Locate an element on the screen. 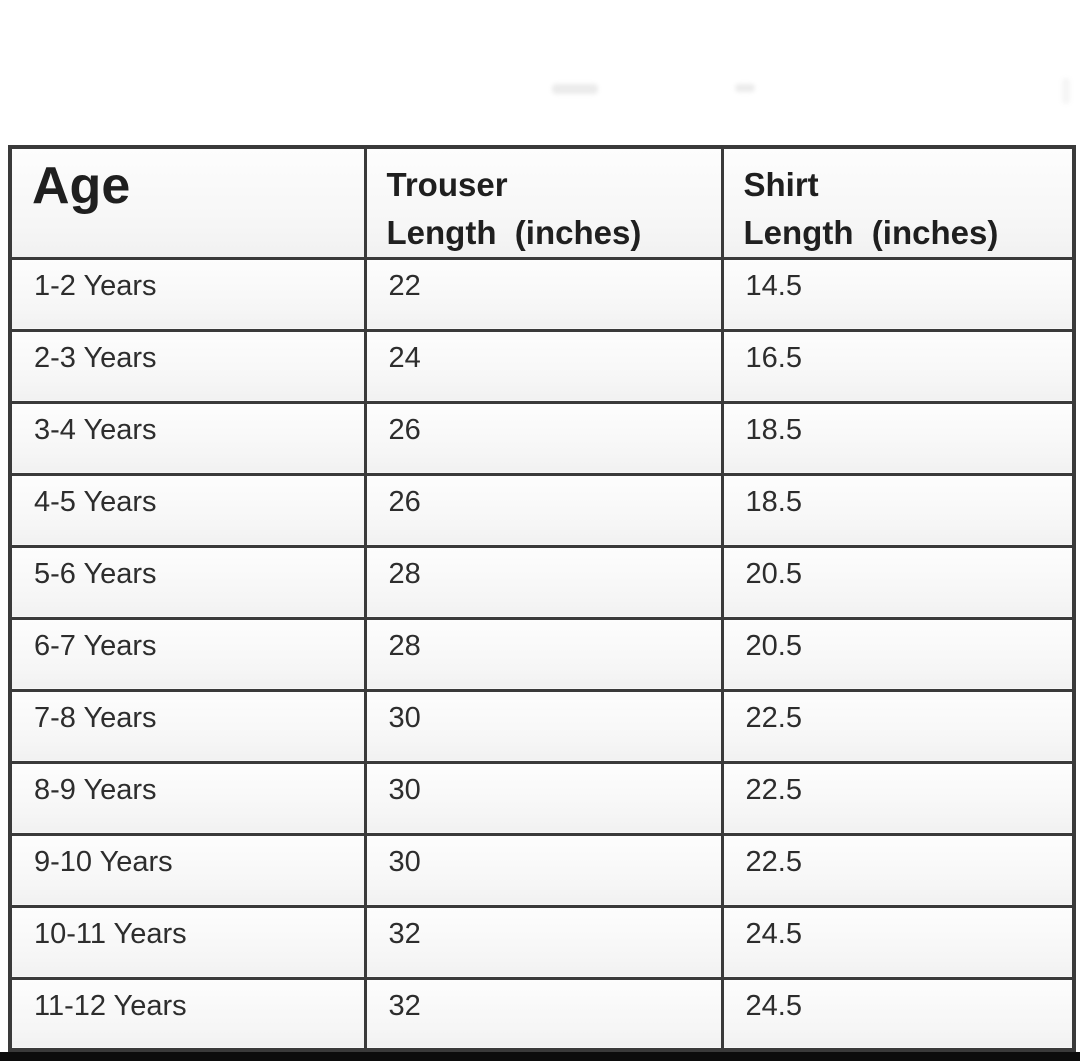  table-row: 11-12 Years 32 24.5 is located at coordinates (542, 1014).